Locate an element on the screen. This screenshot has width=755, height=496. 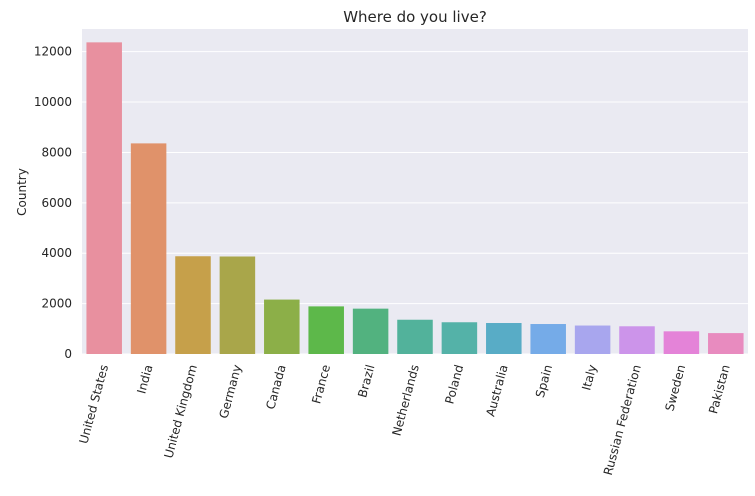
x-tick-label: Netherlands is located at coordinates (405, 400).